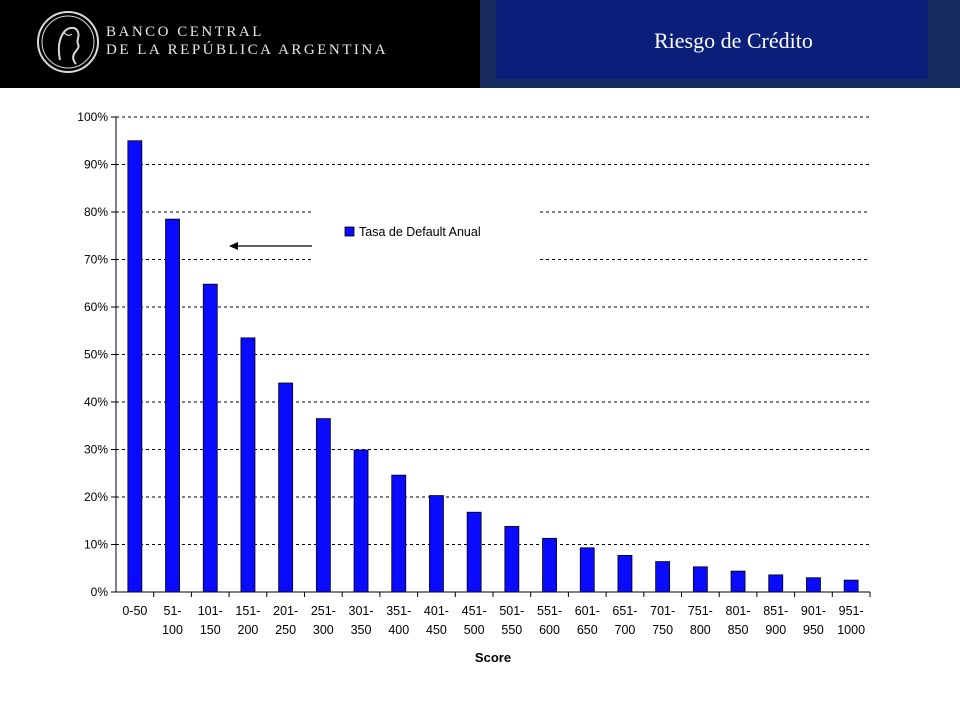  I want to click on x-tick-label: 101-, so click(210, 611).